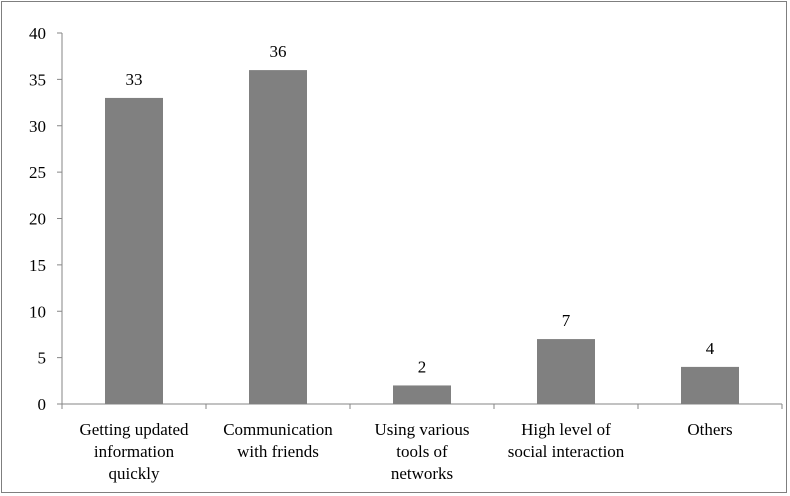  What do you see at coordinates (37, 172) in the screenshot?
I see `y-tick-label: 25` at bounding box center [37, 172].